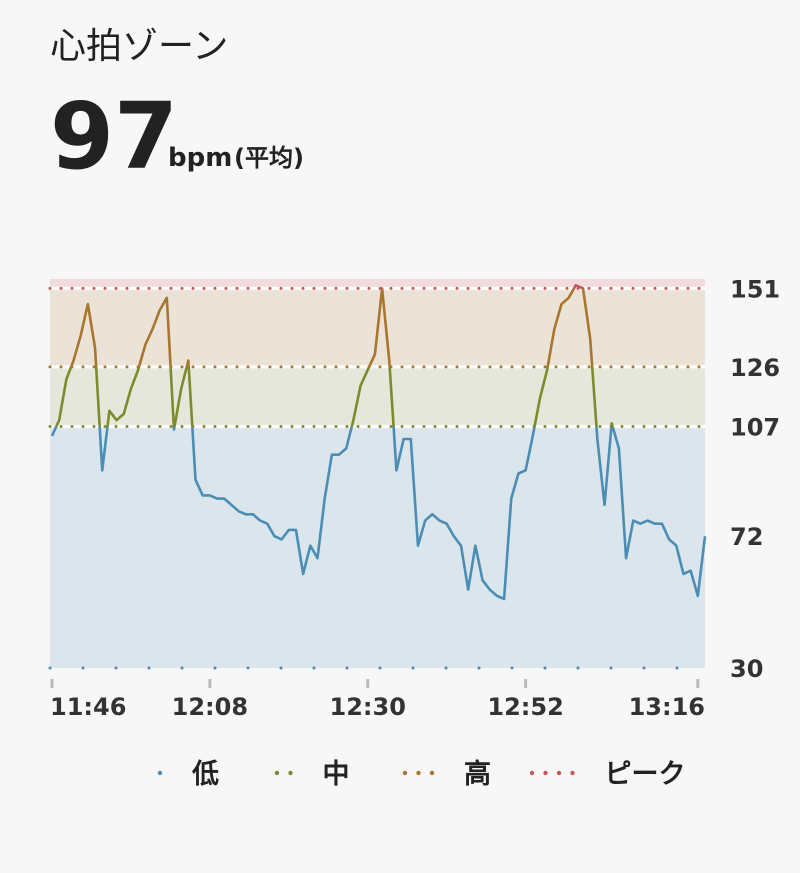 Image resolution: width=800 pixels, height=873 pixels. Describe the element at coordinates (746, 537) in the screenshot. I see `y-tick-label: 72` at that location.